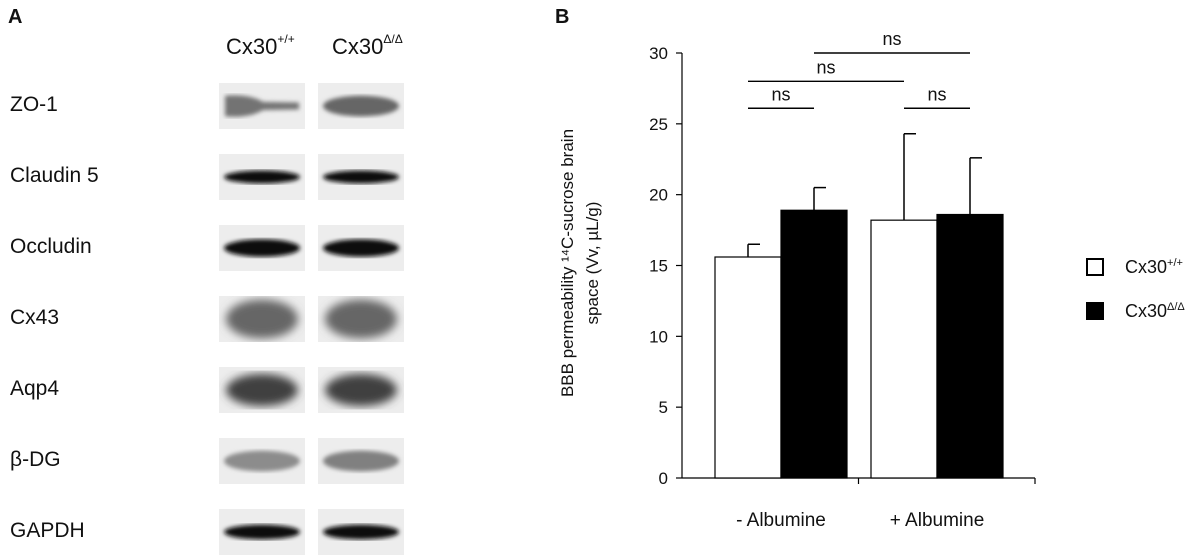 The height and width of the screenshot is (558, 1200). Describe the element at coordinates (15, 17) in the screenshot. I see `panel-a-letter: A` at that location.